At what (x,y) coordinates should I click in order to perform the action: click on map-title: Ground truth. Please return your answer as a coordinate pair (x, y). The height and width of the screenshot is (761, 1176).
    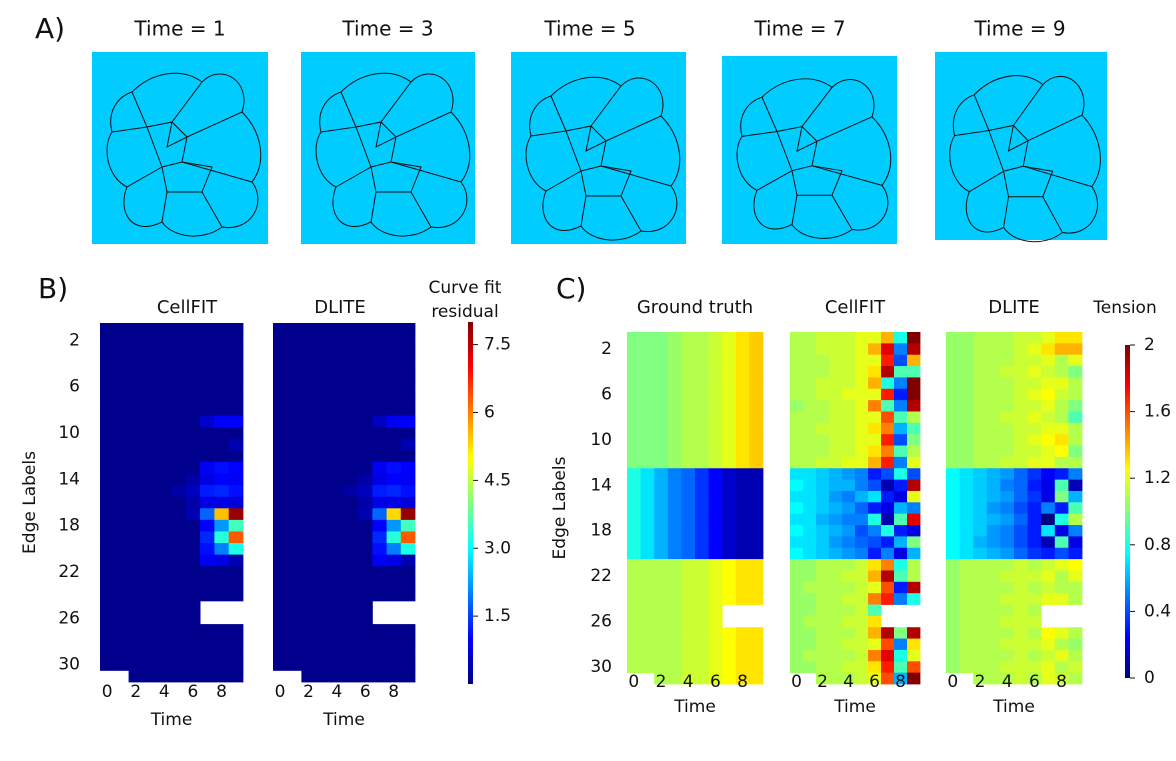
    Looking at the image, I should click on (695, 307).